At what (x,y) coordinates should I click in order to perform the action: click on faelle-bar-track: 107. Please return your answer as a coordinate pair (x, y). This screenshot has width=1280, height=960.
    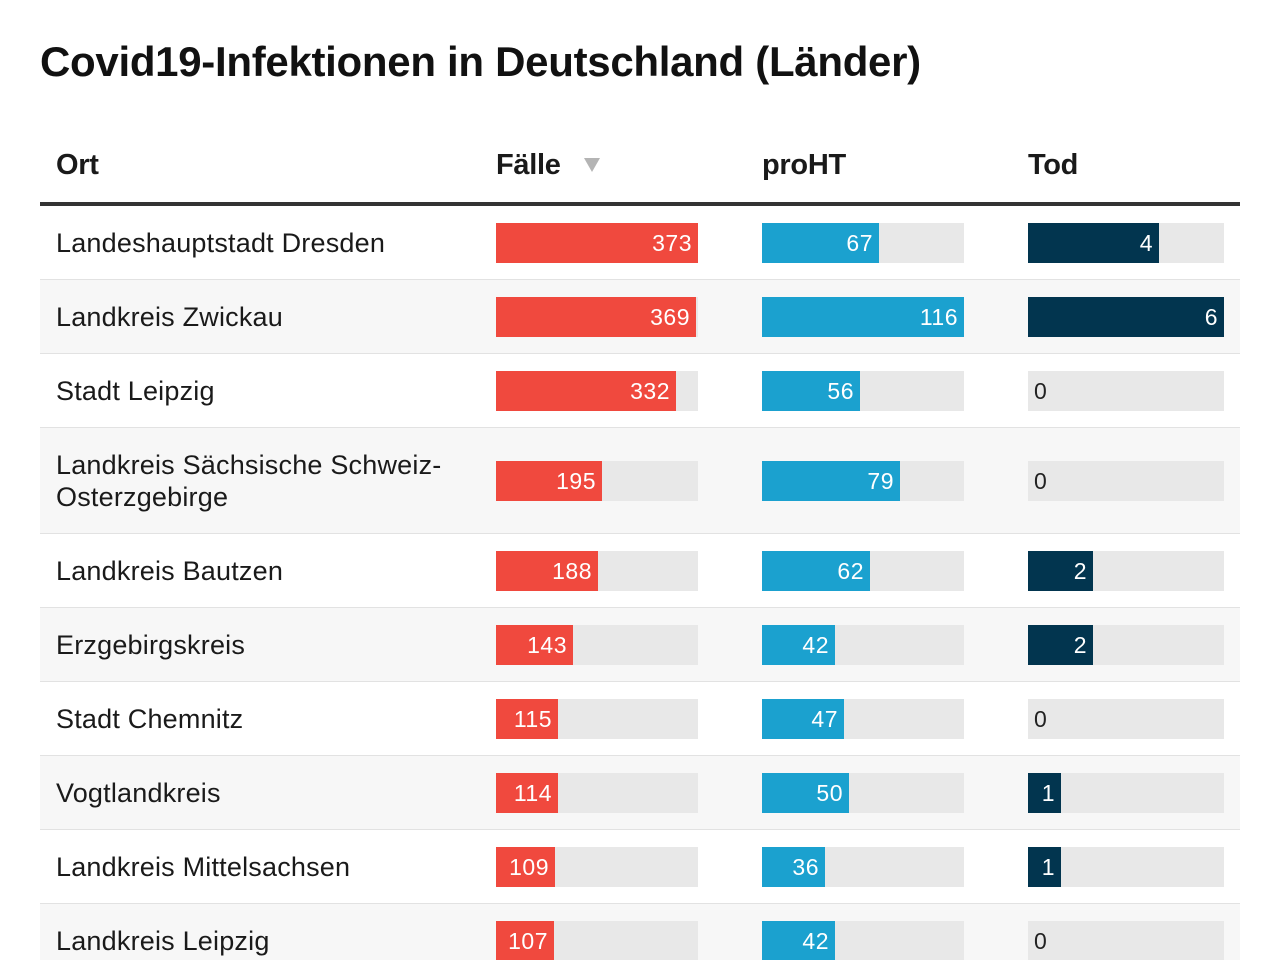
    Looking at the image, I should click on (597, 940).